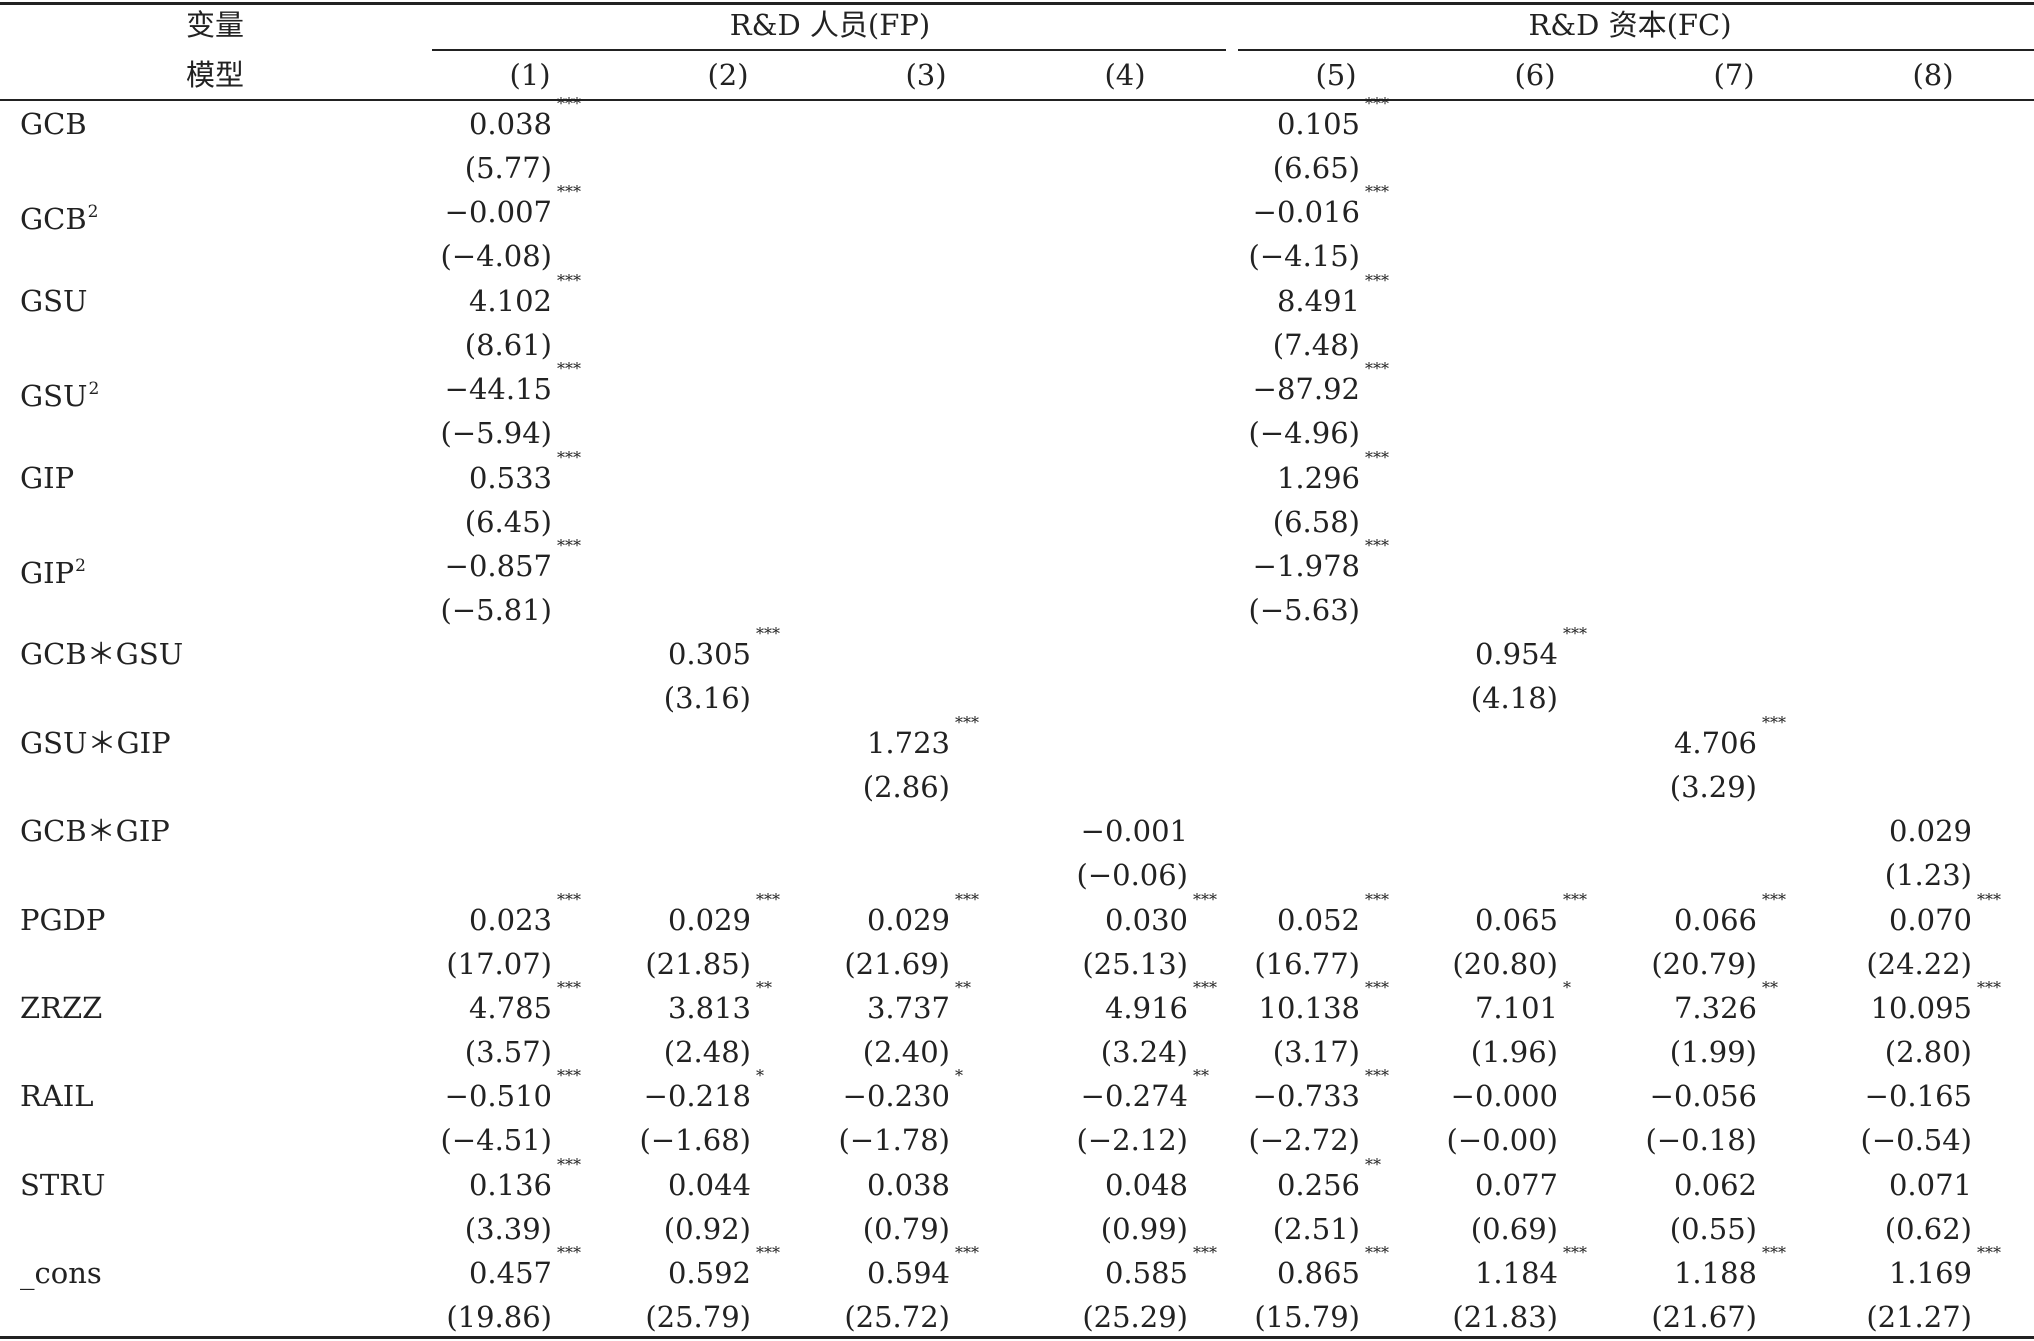 Image resolution: width=2034 pixels, height=1341 pixels. What do you see at coordinates (1730, 914) in the screenshot?
I see `coefficient-cell: 0.066 ***` at bounding box center [1730, 914].